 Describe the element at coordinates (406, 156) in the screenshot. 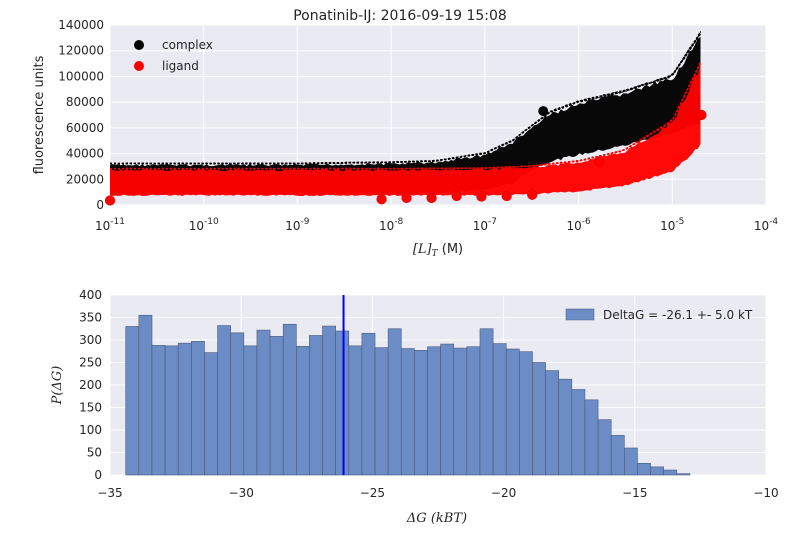

I see `top-data-points` at that location.